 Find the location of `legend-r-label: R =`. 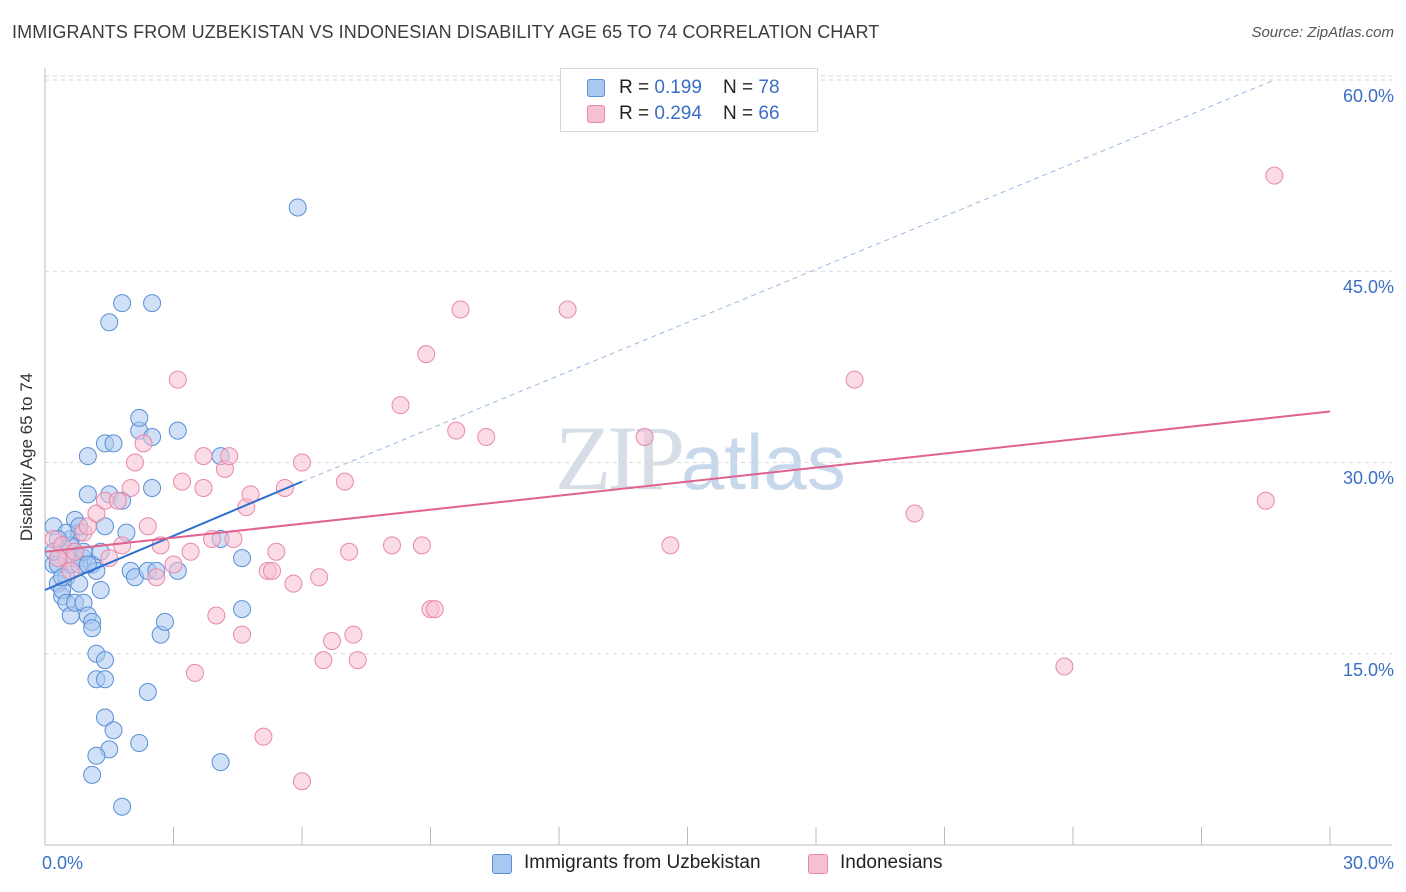

legend-r-label: R = is located at coordinates (637, 113).